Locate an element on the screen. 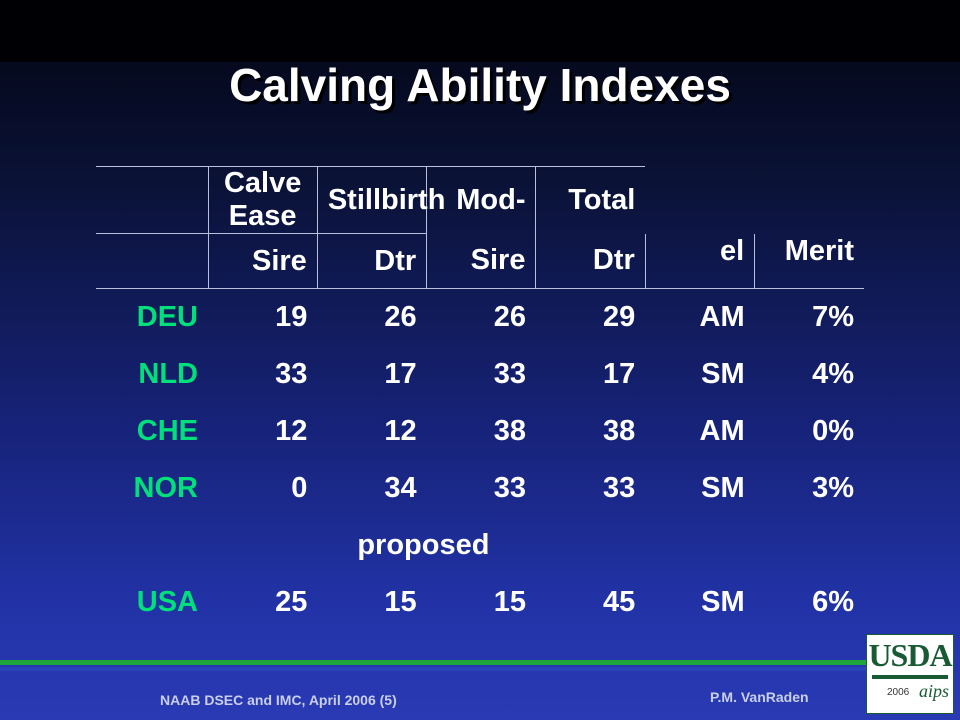  usda-logo-bar is located at coordinates (910, 677).